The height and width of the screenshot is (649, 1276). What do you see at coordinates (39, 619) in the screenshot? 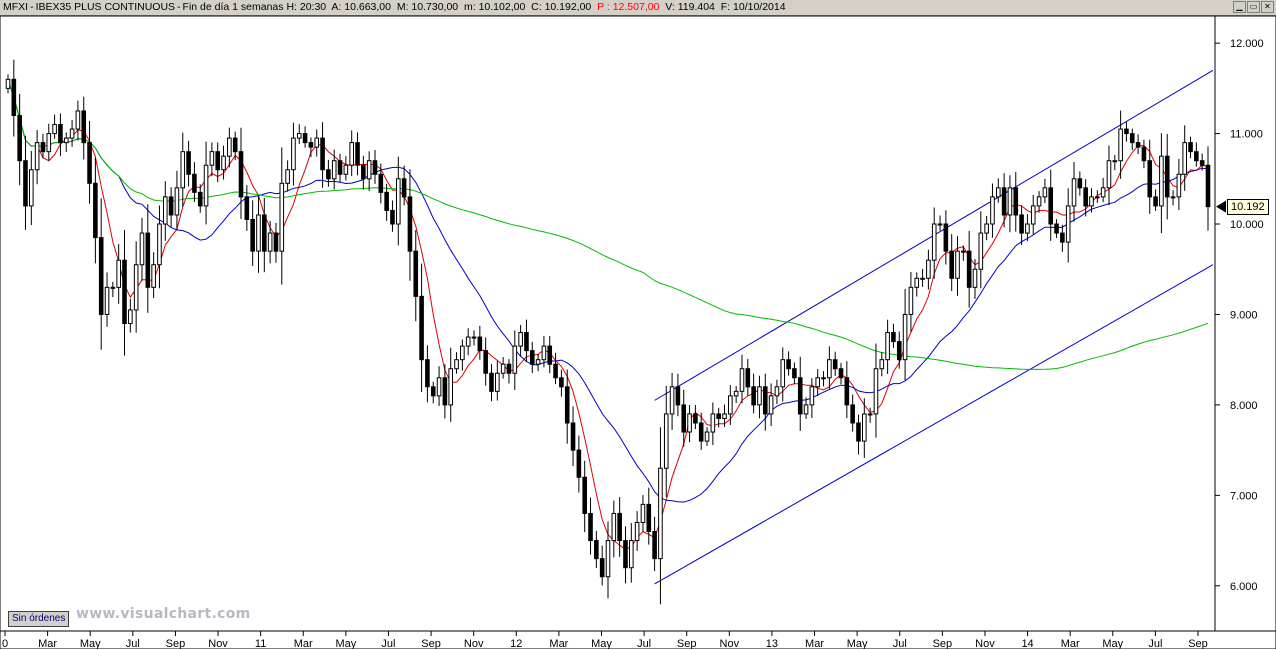
I see `orders-status: Sin órdenes` at bounding box center [39, 619].